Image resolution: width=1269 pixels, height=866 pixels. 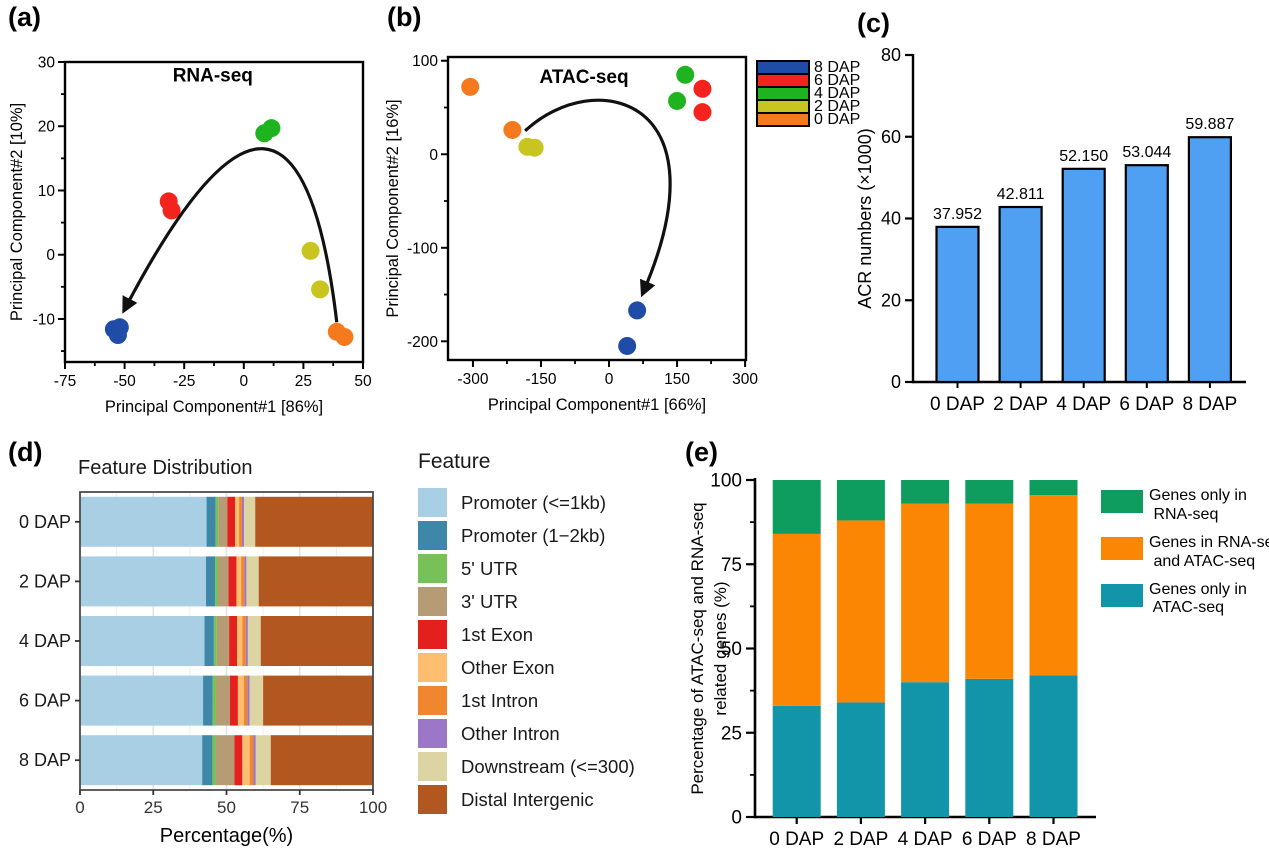 What do you see at coordinates (1083, 404) in the screenshot?
I see `x-category-label: 4 DAP` at bounding box center [1083, 404].